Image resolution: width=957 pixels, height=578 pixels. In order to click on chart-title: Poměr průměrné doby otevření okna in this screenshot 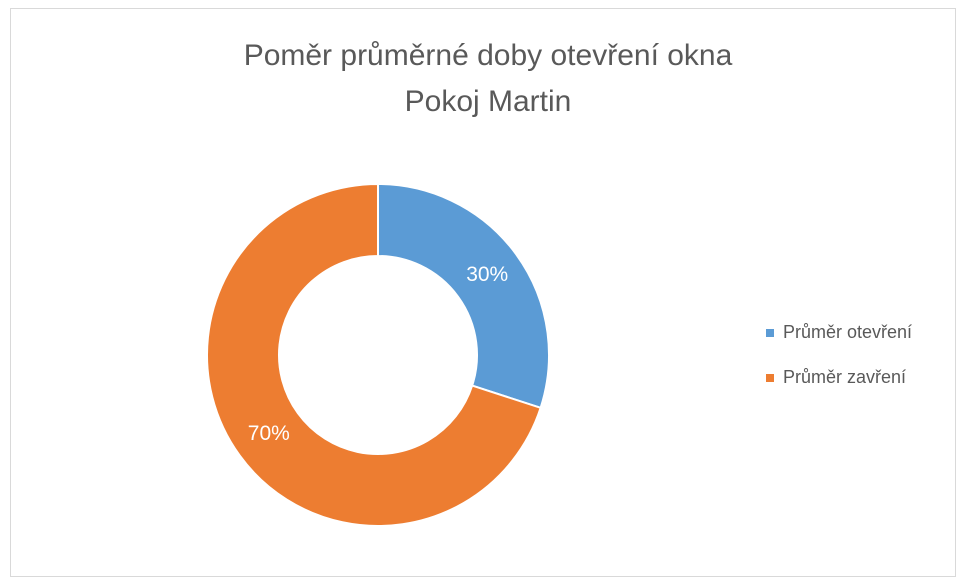, I will do `click(488, 55)`.